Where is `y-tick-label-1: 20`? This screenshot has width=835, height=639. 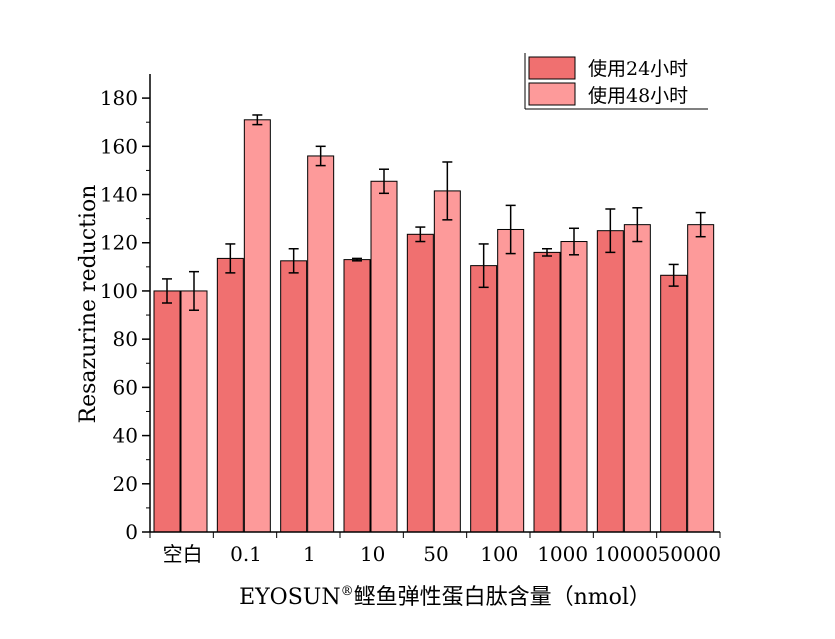
y-tick-label-1: 20 is located at coordinates (125, 484).